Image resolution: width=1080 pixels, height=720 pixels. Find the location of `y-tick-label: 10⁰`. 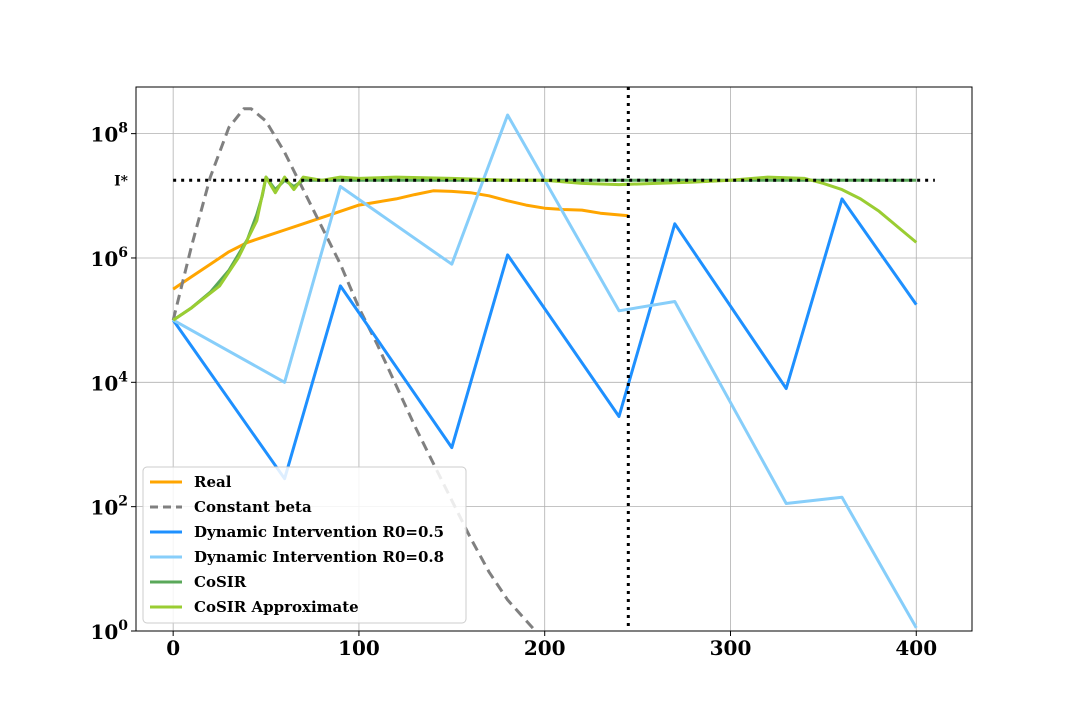

y-tick-label: 10⁰ is located at coordinates (109, 631).